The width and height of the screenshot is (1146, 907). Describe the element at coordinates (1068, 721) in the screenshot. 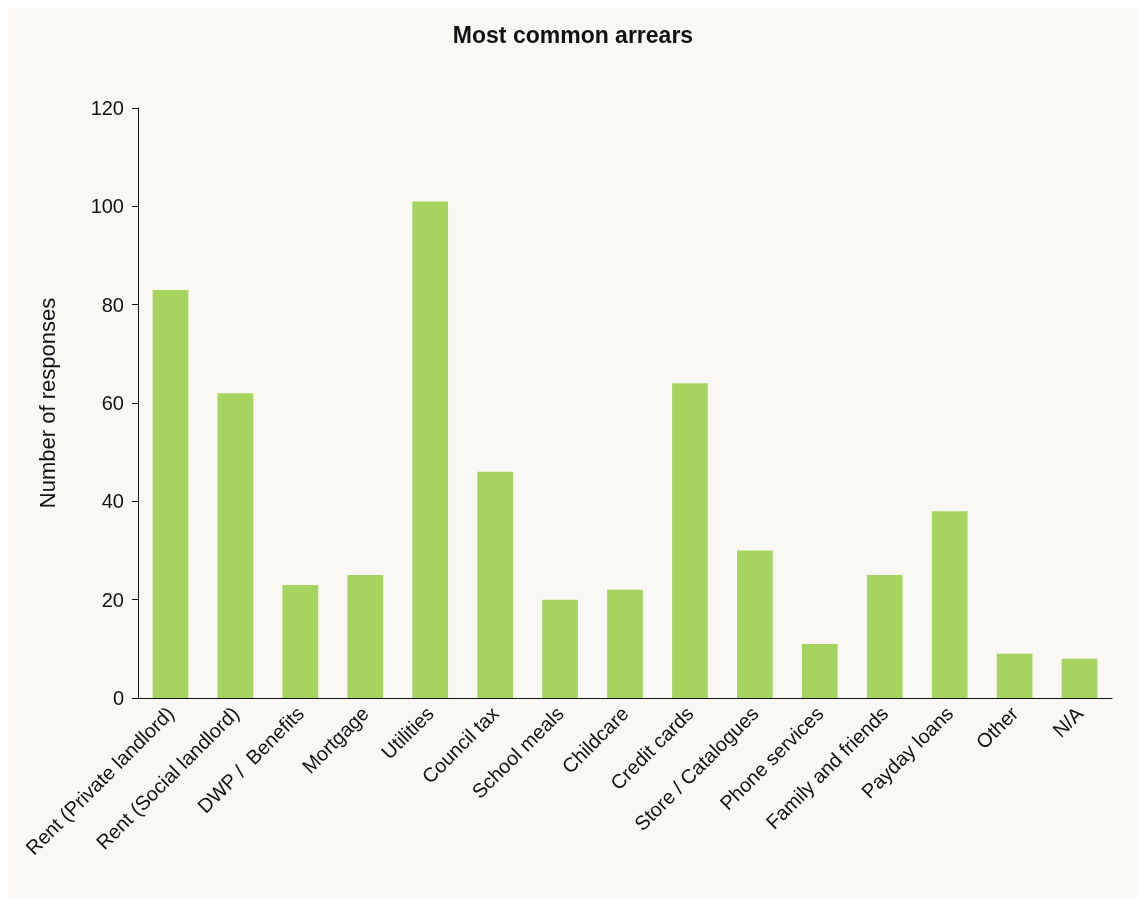

I see `x-tick-label: N/A` at that location.